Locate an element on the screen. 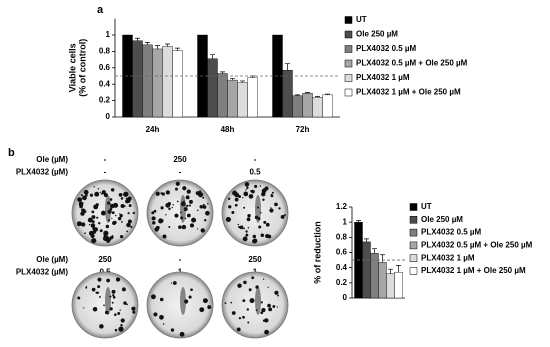 The height and width of the screenshot is (347, 550). row-label: PLX4032 (µM) is located at coordinates (42, 172).